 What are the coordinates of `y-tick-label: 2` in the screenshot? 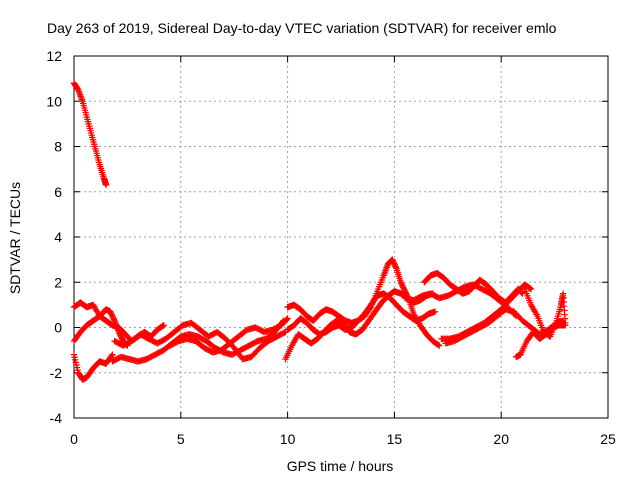 It's located at (58, 282).